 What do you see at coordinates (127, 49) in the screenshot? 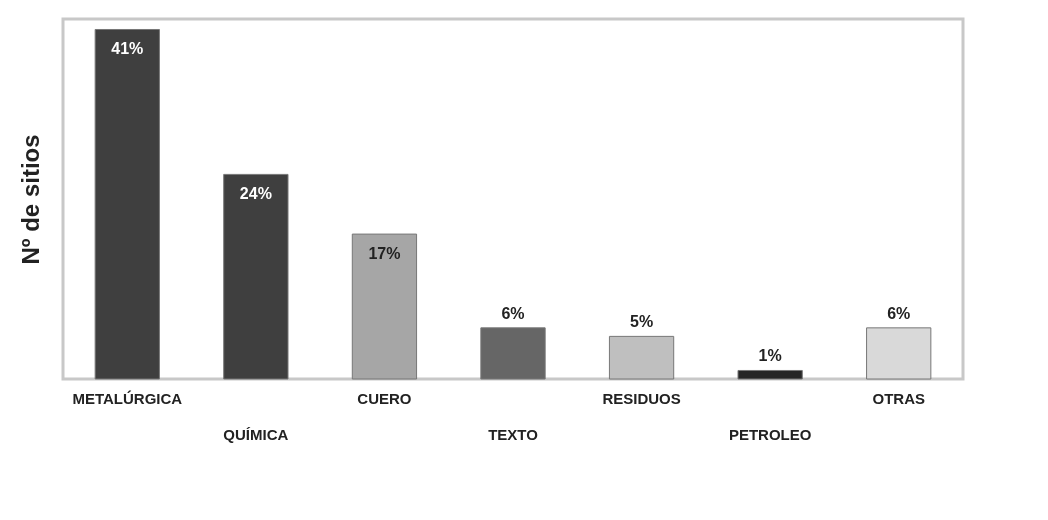
I see `data-label: 41%` at bounding box center [127, 49].